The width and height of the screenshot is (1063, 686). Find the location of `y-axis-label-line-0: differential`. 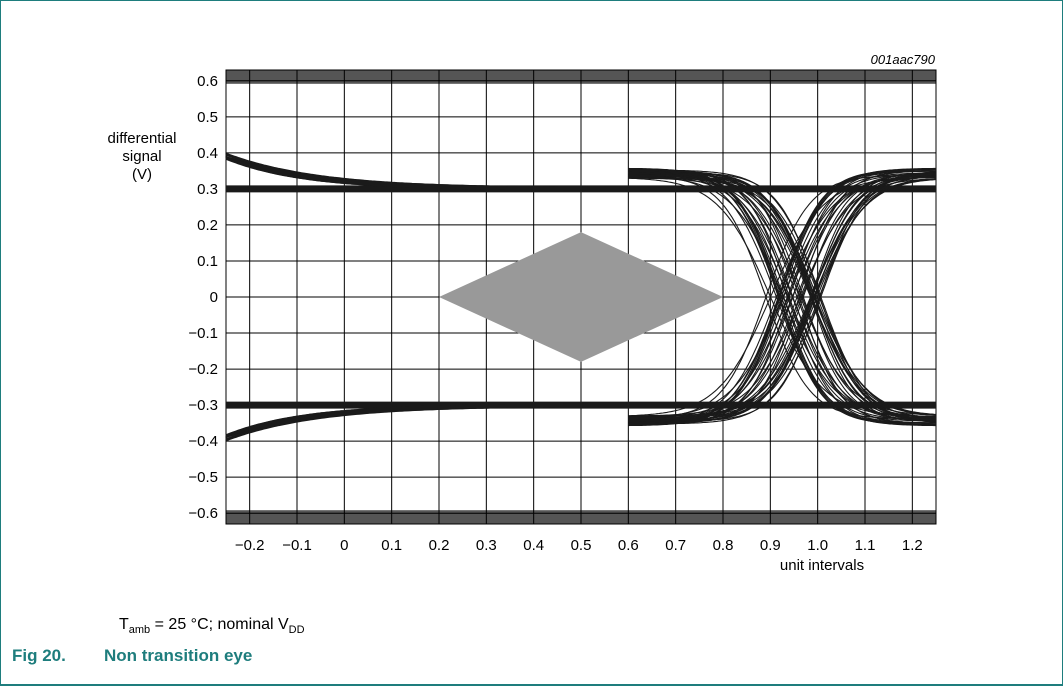

y-axis-label-line-0: differential is located at coordinates (142, 138).